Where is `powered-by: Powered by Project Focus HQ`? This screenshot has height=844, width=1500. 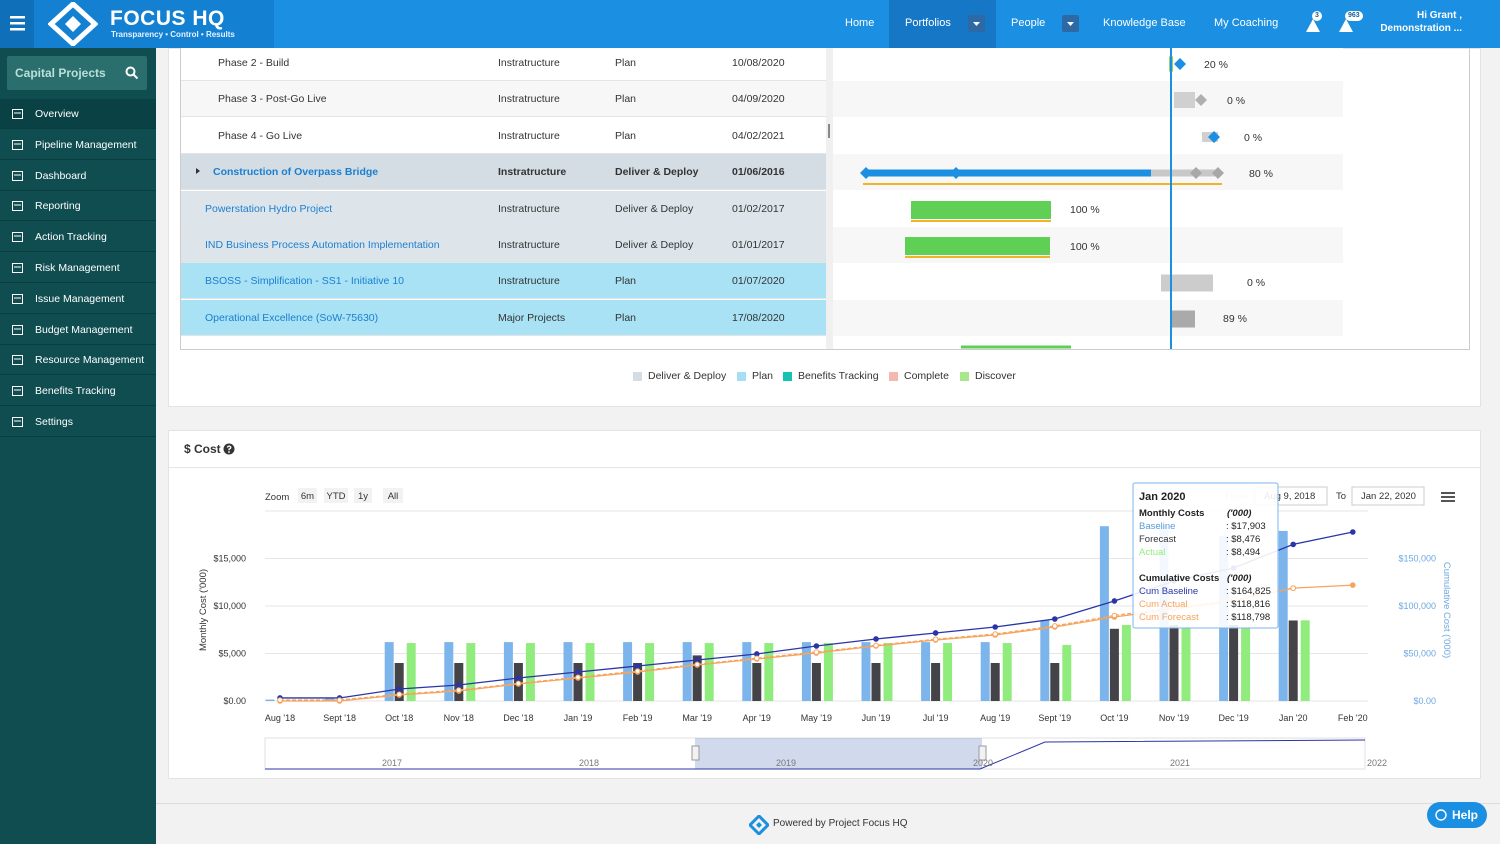 powered-by: Powered by Project Focus HQ is located at coordinates (840, 823).